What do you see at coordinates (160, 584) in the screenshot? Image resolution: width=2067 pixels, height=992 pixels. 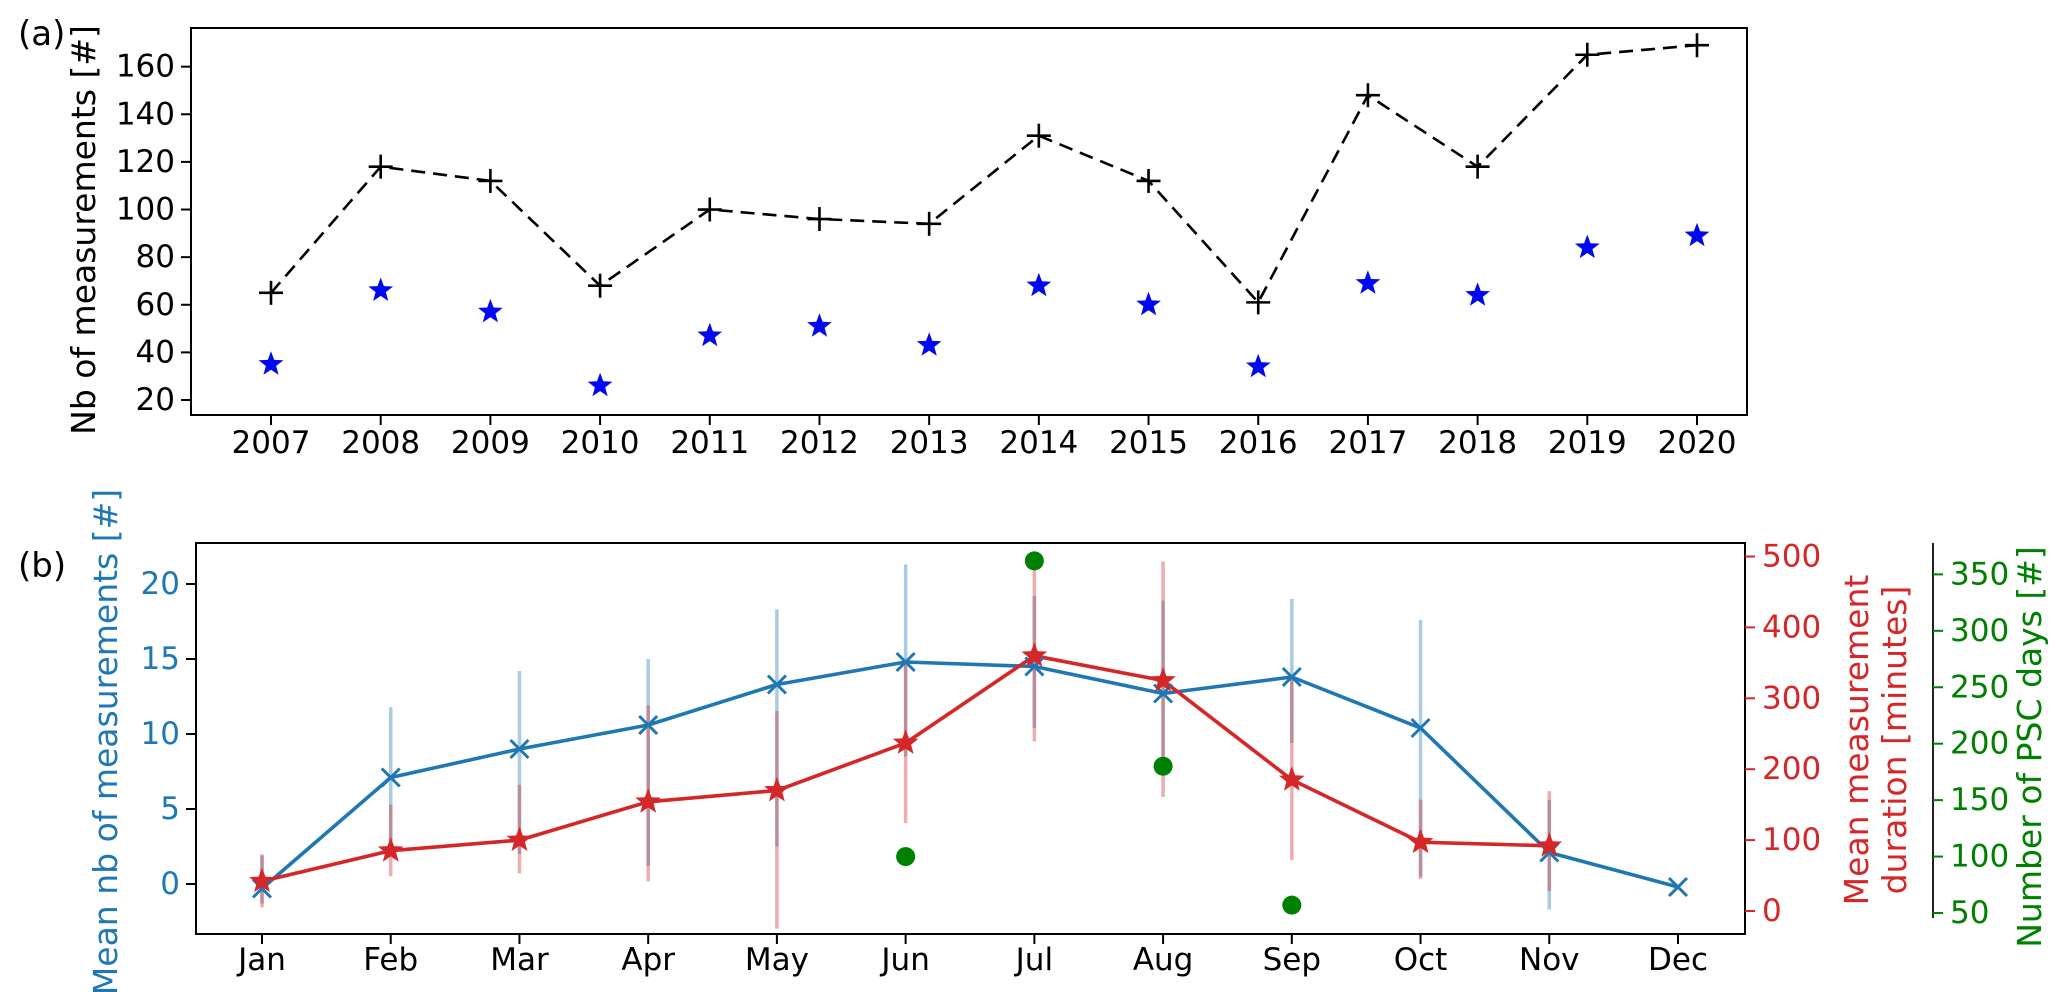 I see `panel-b-left-tick-label: 20` at bounding box center [160, 584].